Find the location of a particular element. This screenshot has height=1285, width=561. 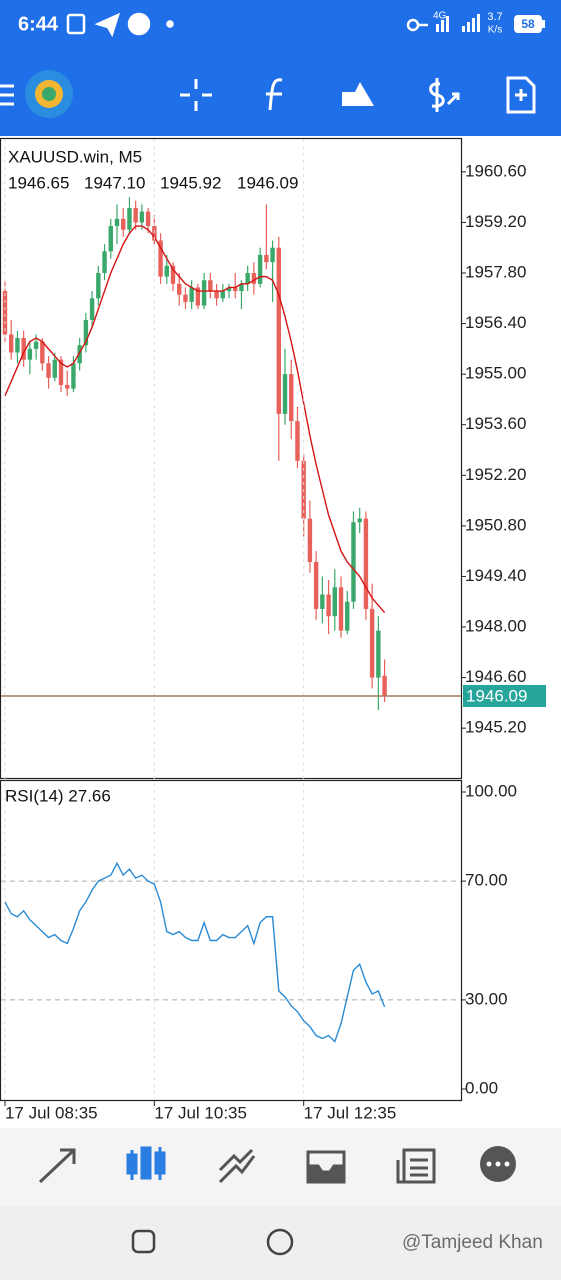

toolbar is located at coordinates (268, 94).